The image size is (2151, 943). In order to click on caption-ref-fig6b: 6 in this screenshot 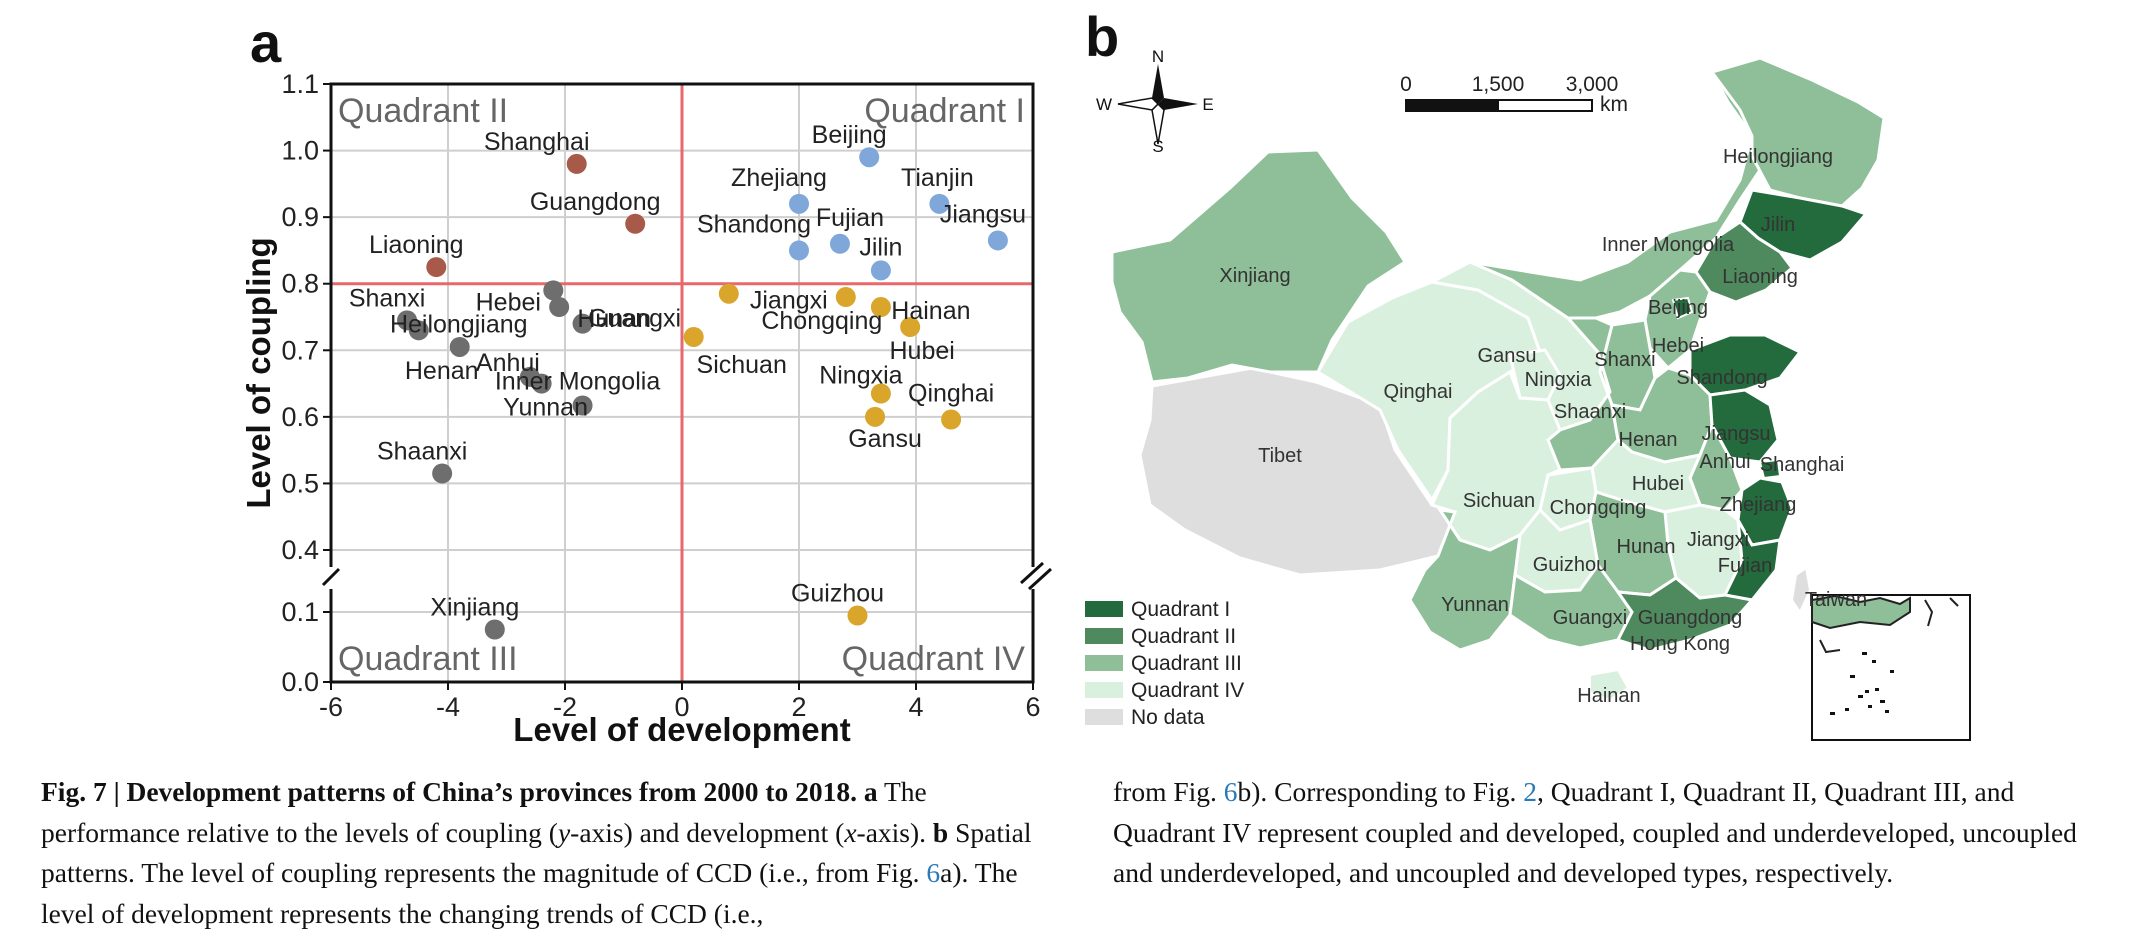, I will do `click(1230, 791)`.